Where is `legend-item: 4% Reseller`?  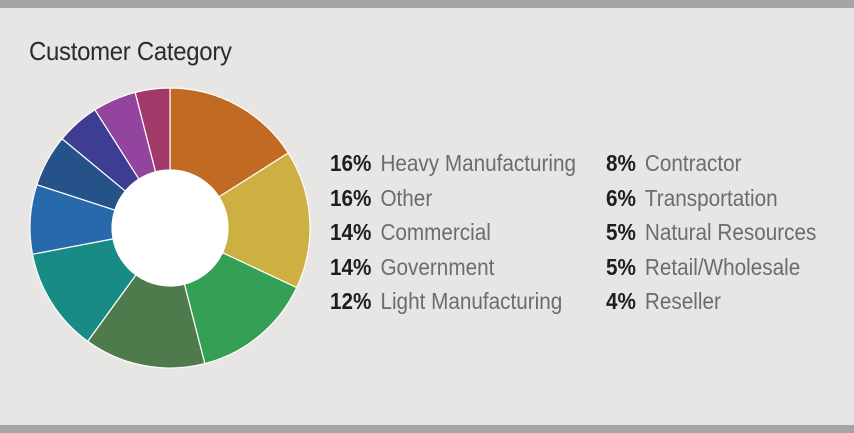
legend-item: 4% Reseller is located at coordinates (711, 303).